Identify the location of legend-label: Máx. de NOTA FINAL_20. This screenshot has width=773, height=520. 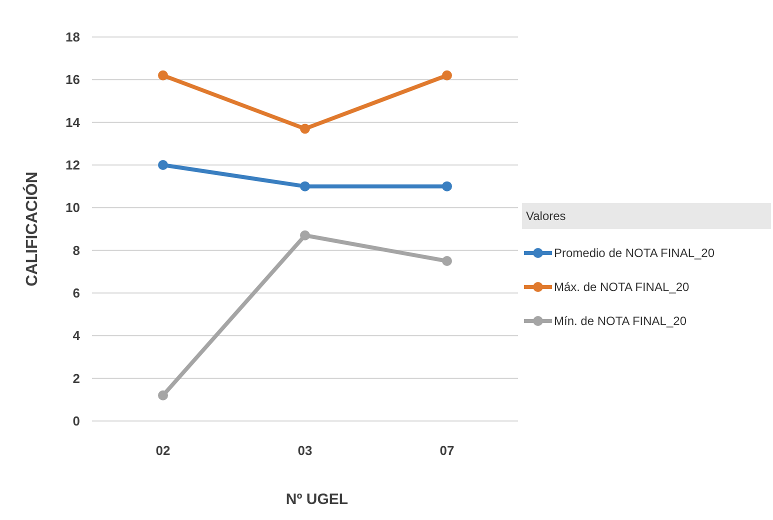
(622, 287).